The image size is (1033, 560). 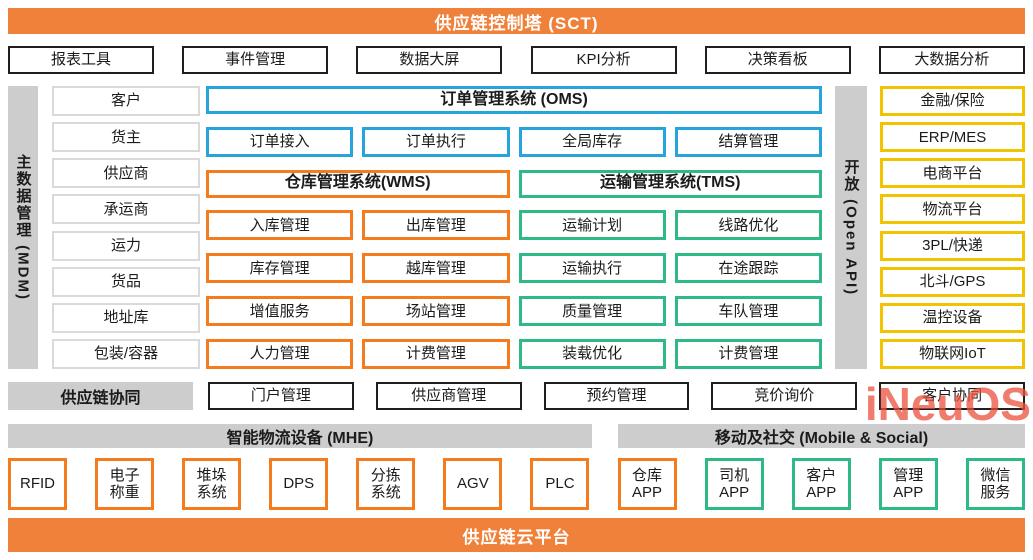 I want to click on module-box: 全局库存, so click(x=592, y=141).